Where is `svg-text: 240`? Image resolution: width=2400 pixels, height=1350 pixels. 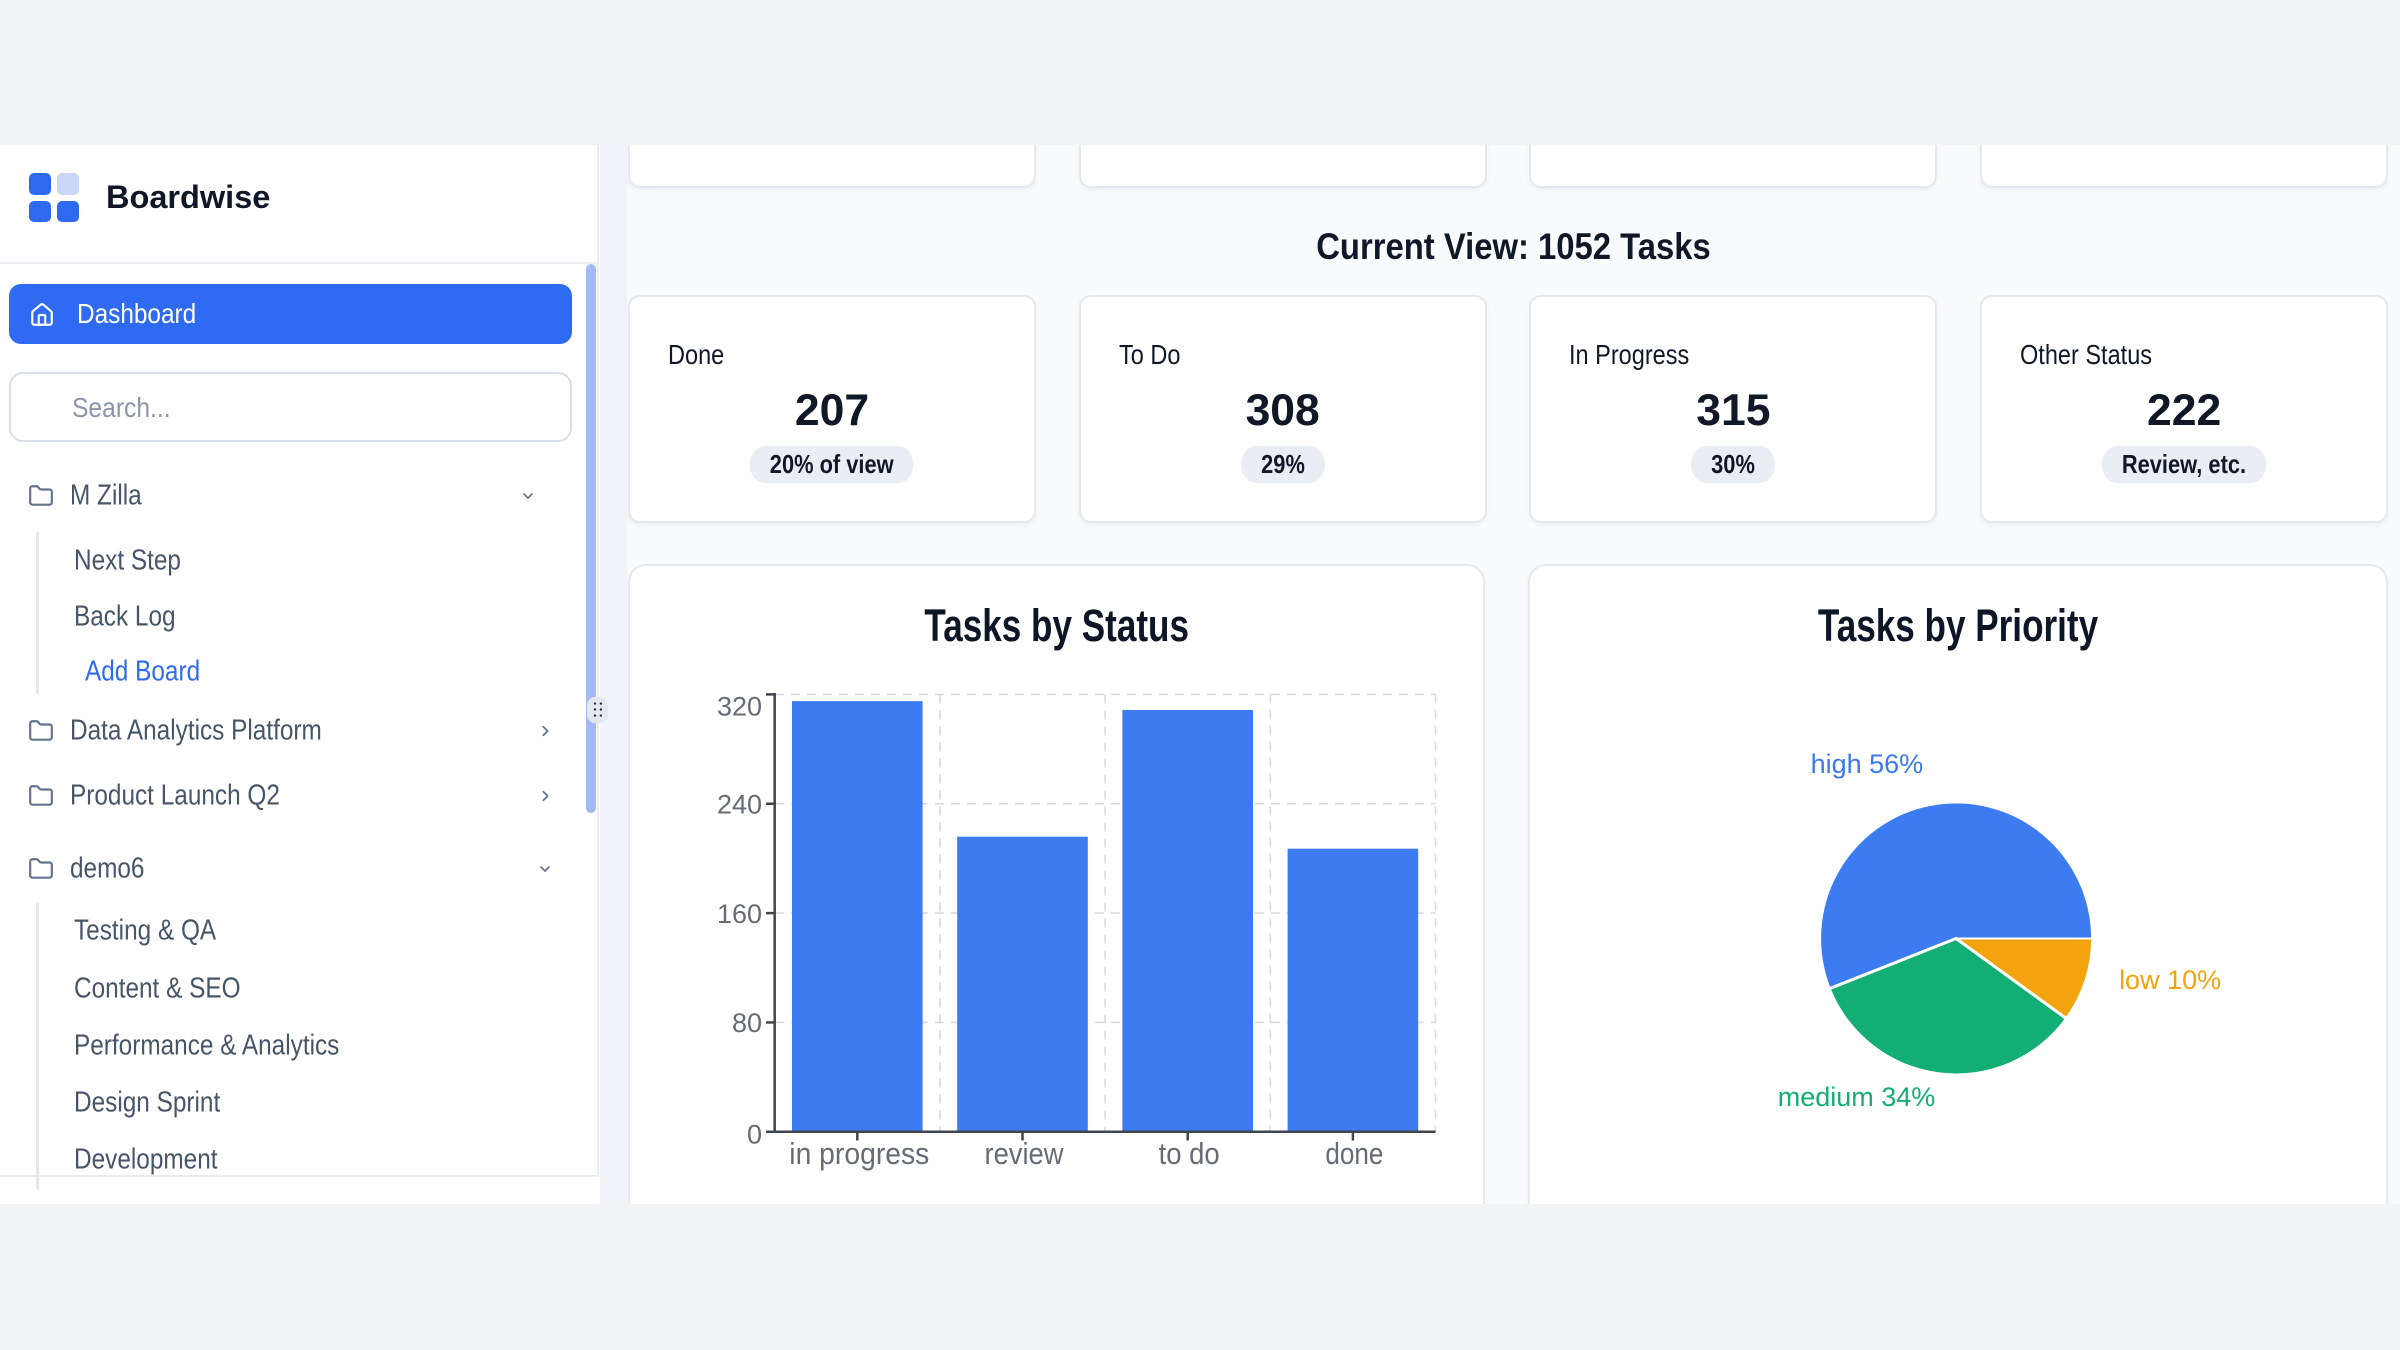
svg-text: 240 is located at coordinates (739, 804).